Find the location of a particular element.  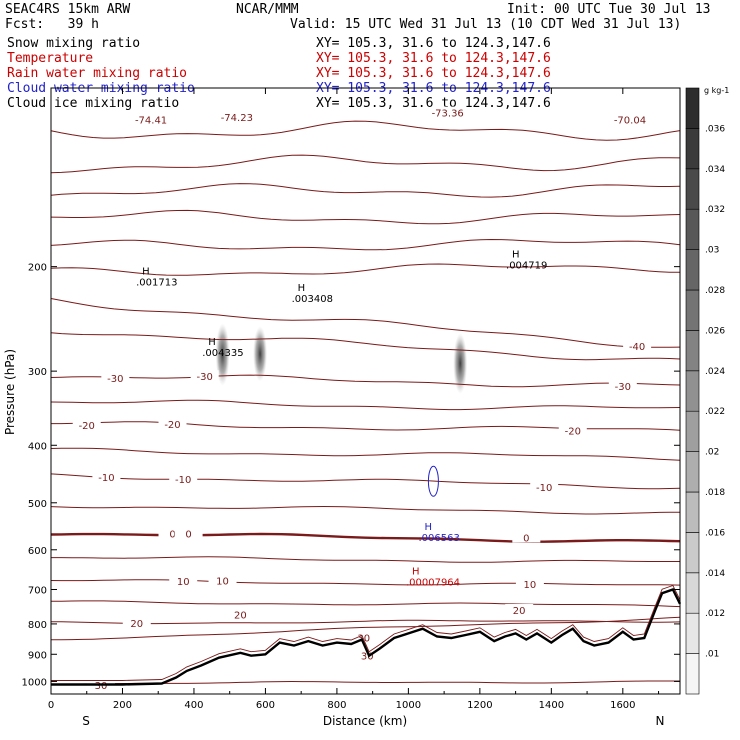

isotherm-label: -10 is located at coordinates (544, 488).